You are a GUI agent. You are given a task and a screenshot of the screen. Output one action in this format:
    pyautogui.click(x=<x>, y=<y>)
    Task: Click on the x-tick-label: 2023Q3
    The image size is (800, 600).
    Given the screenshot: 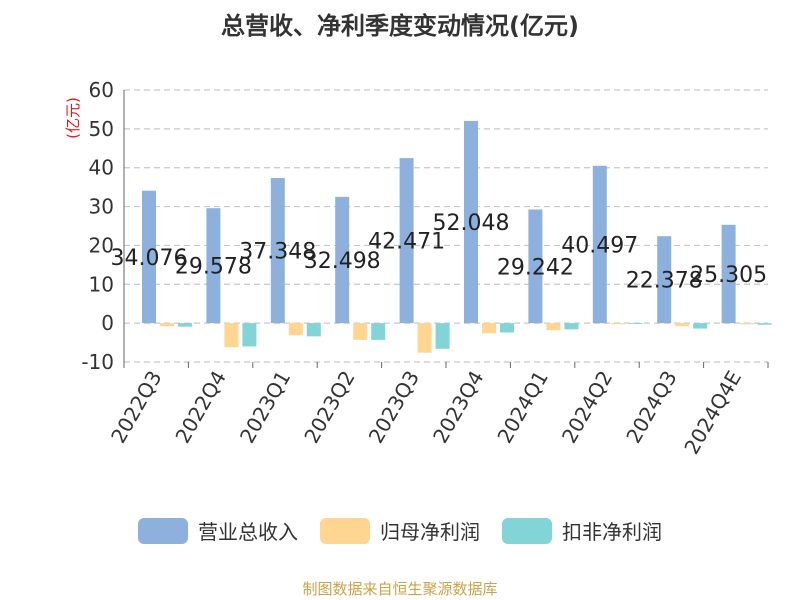 What is the action you would take?
    pyautogui.click(x=394, y=407)
    